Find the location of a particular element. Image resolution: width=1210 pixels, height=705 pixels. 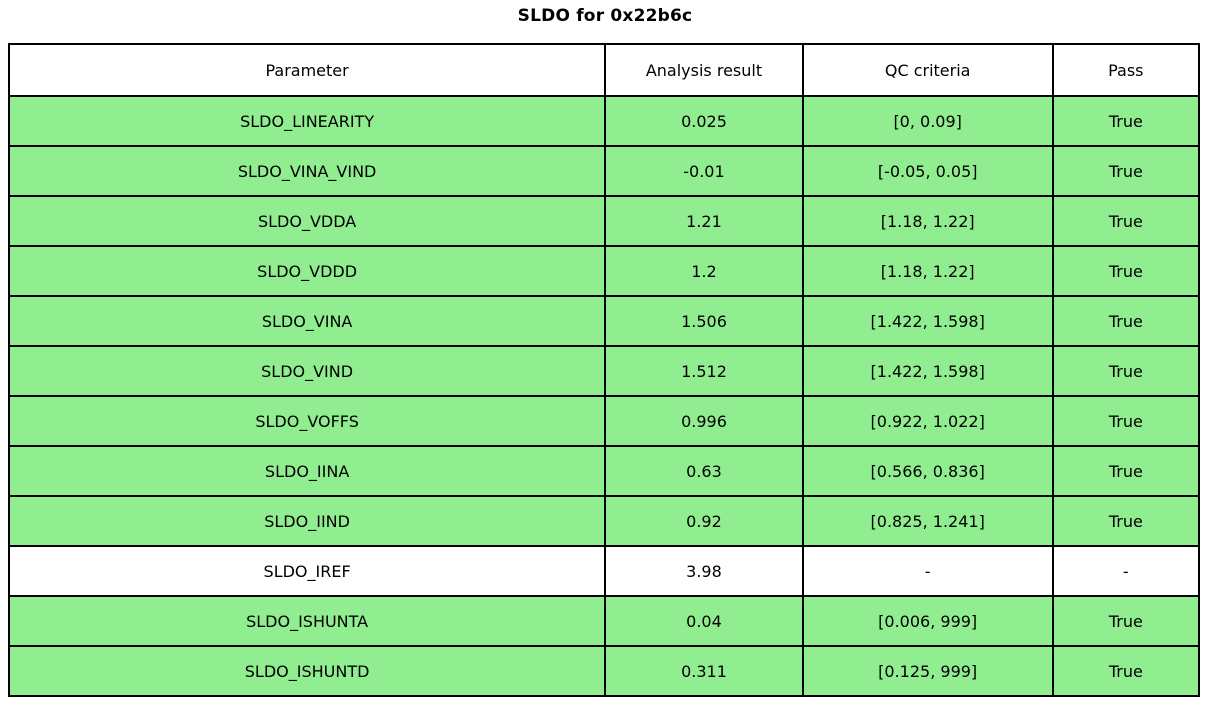

parameter-cell: SLDO_ISHUNTA is located at coordinates (307, 621).